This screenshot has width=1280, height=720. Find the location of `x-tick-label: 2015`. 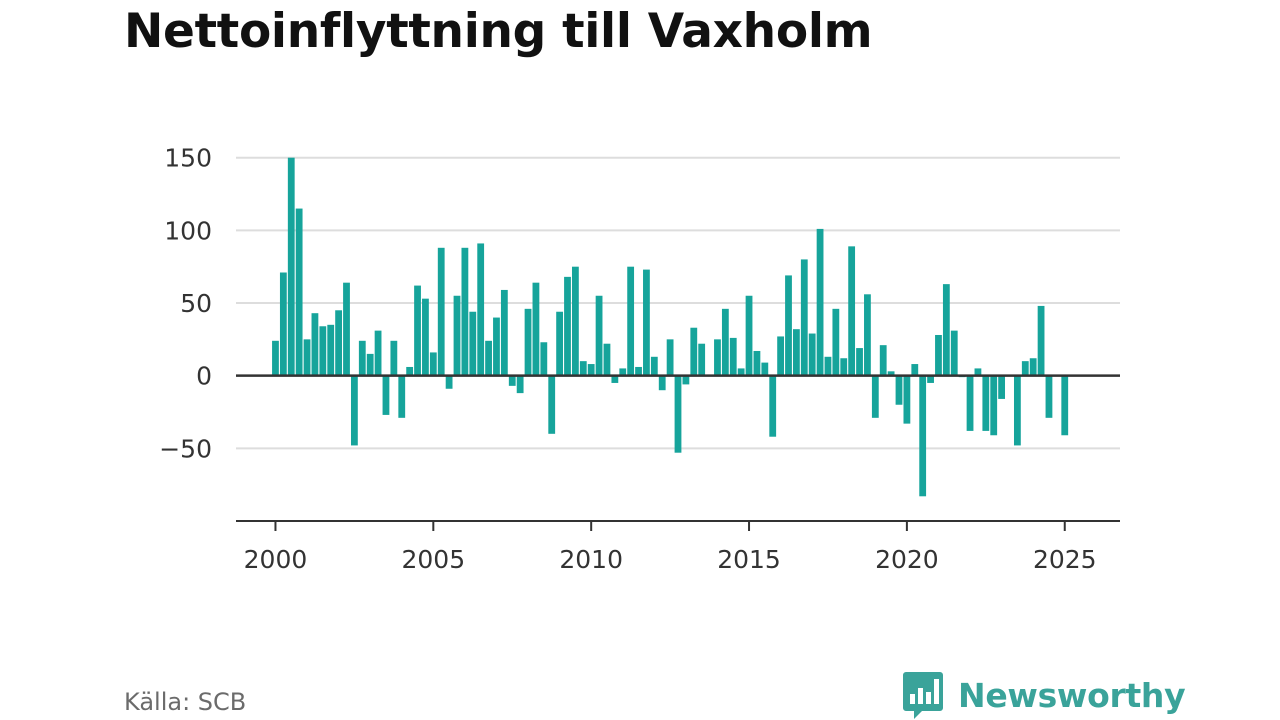

x-tick-label: 2015 is located at coordinates (749, 559).